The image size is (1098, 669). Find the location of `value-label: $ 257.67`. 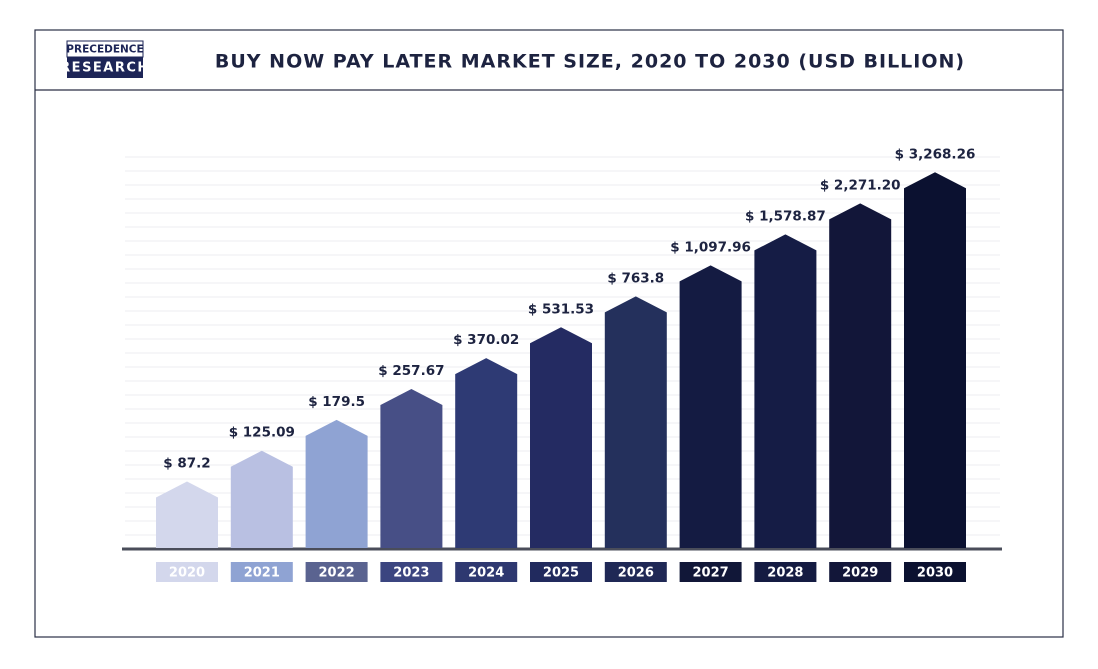

value-label: $ 257.67 is located at coordinates (411, 371).